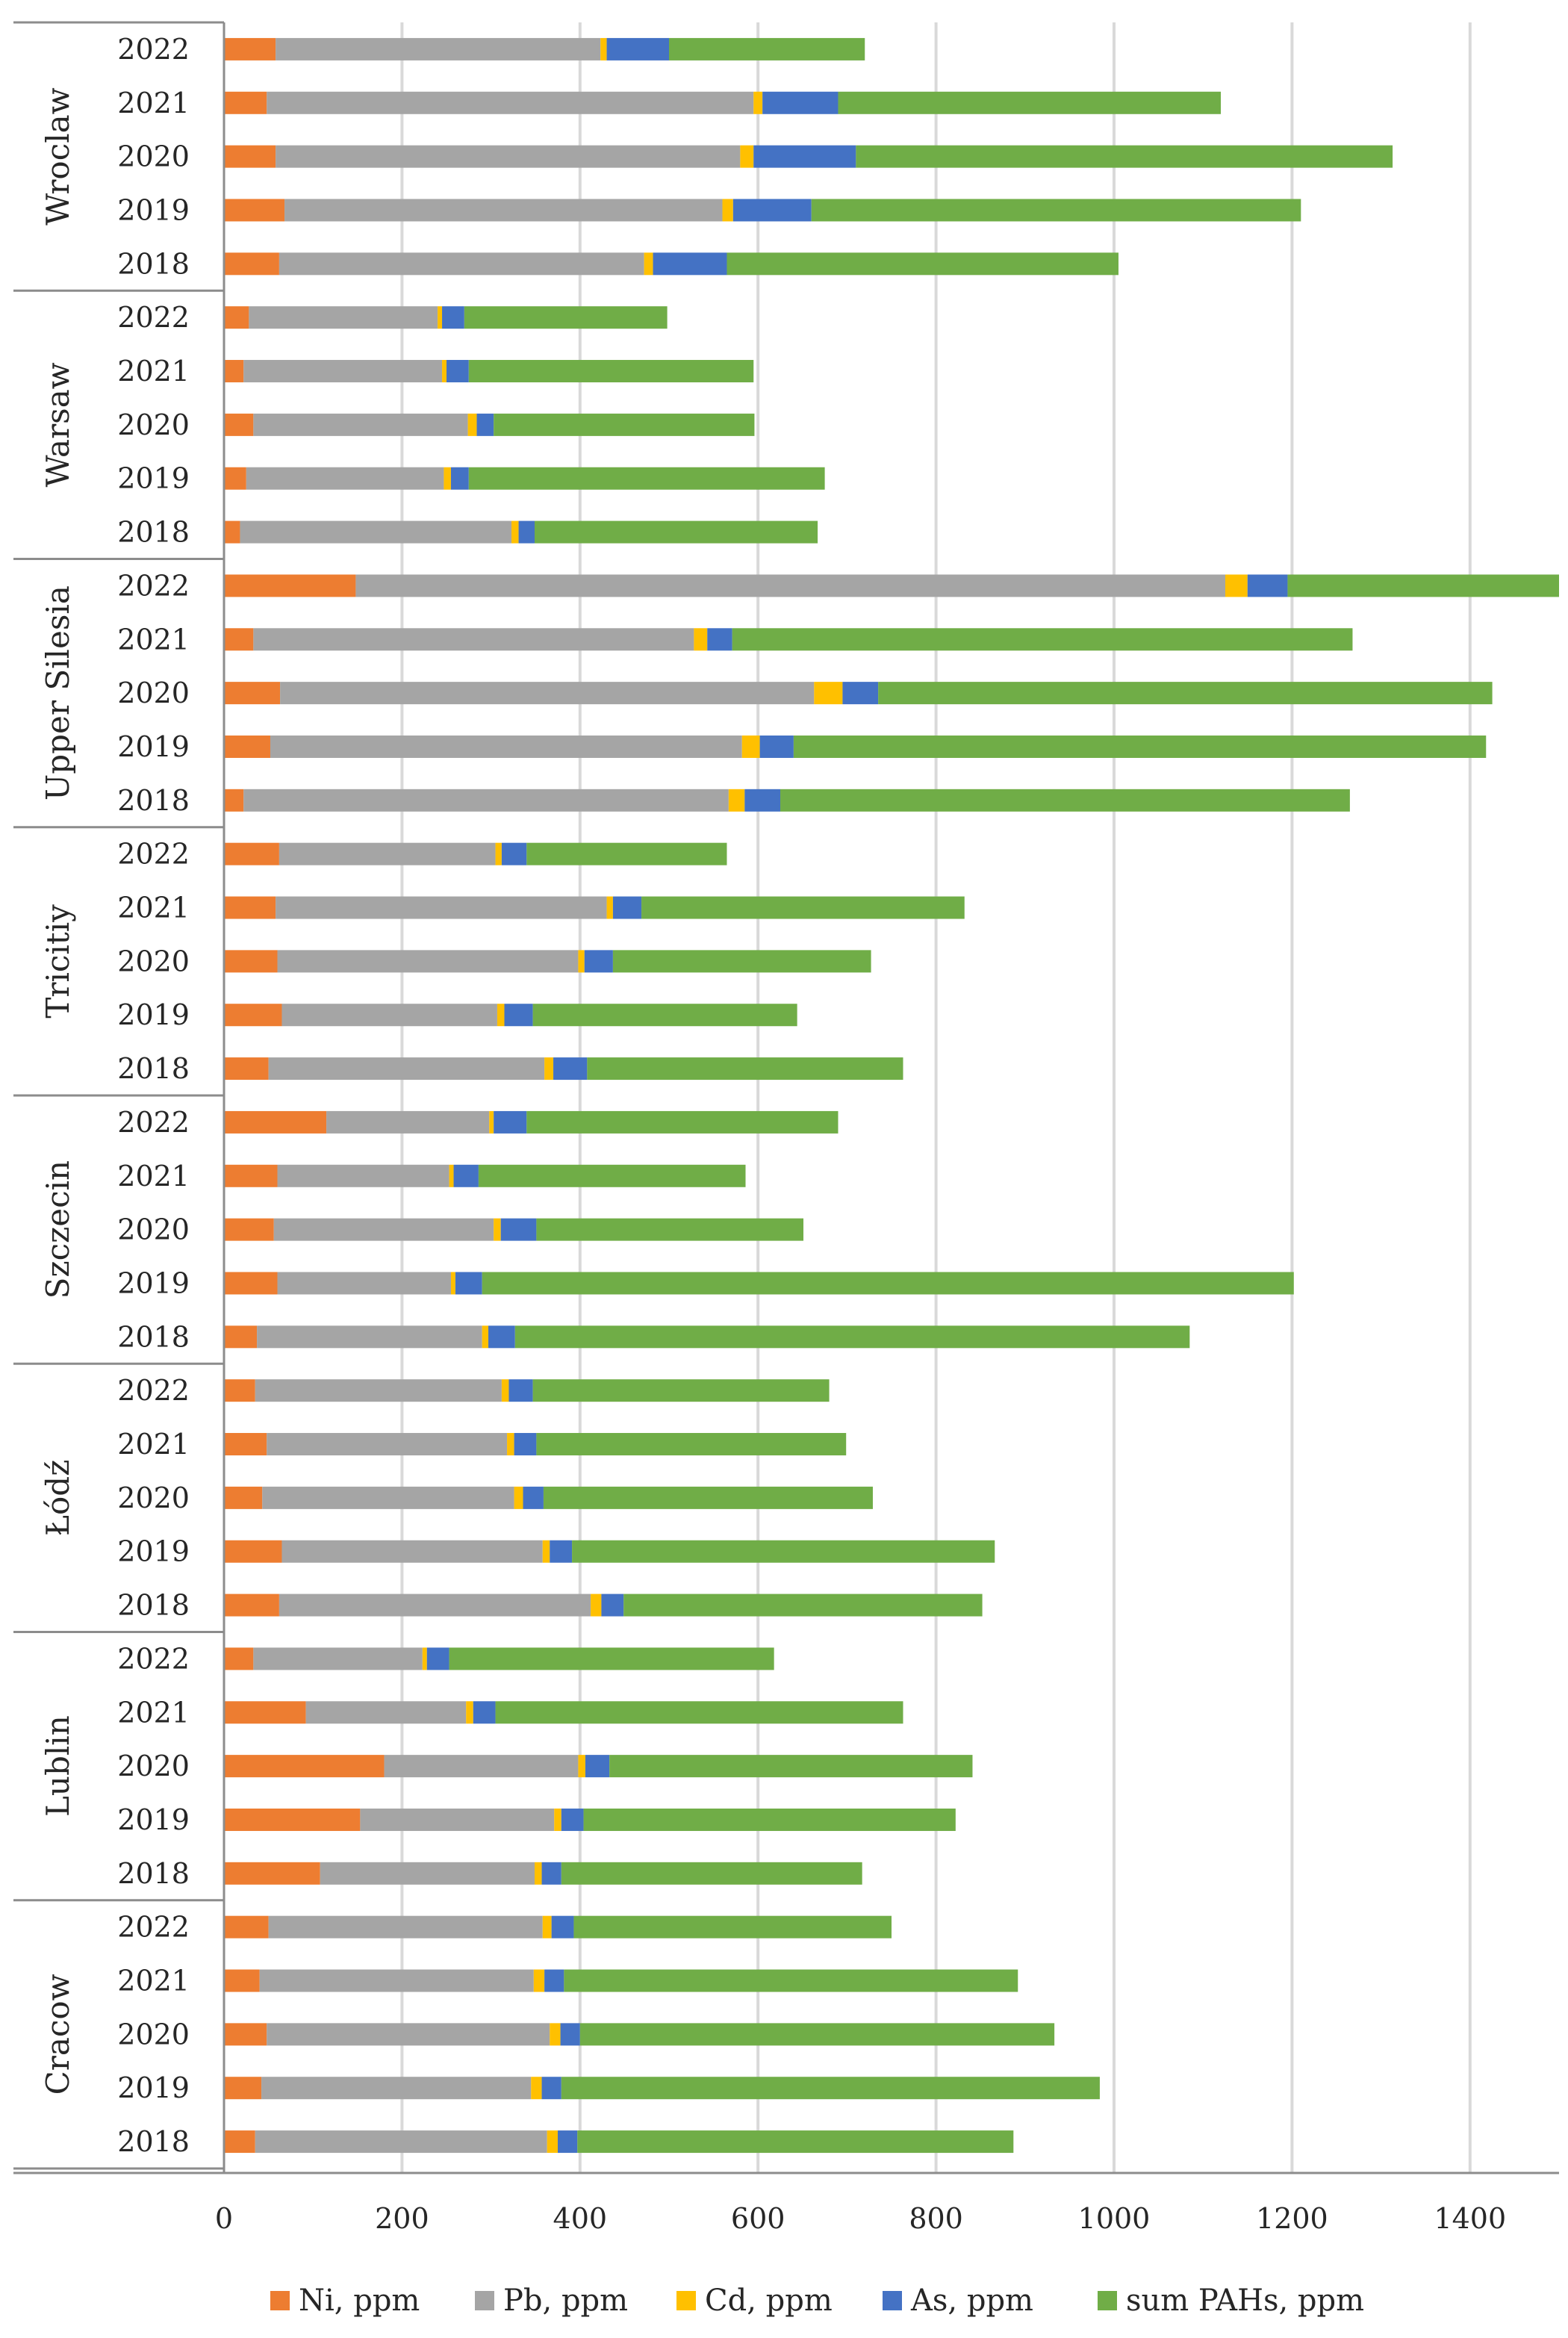 The image size is (1568, 2338). Describe the element at coordinates (501, 1015) in the screenshot. I see `bar-tricitiy-2019-seg2` at that location.